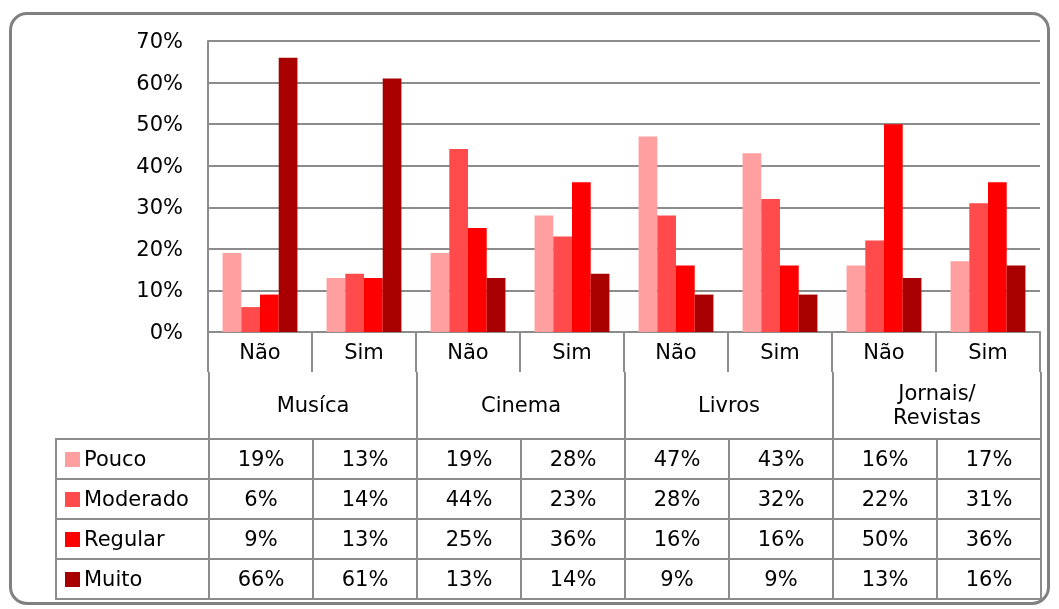 The image size is (1059, 609). I want to click on text: Musíca, so click(313, 405).